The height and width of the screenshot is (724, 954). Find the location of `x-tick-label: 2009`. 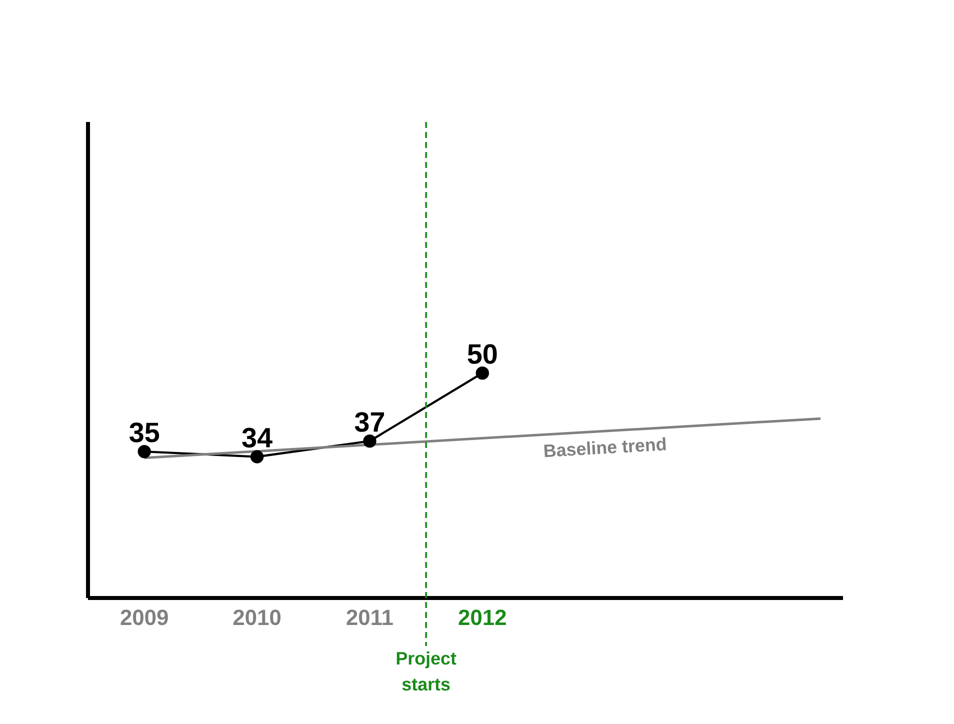

x-tick-label: 2009 is located at coordinates (144, 618).